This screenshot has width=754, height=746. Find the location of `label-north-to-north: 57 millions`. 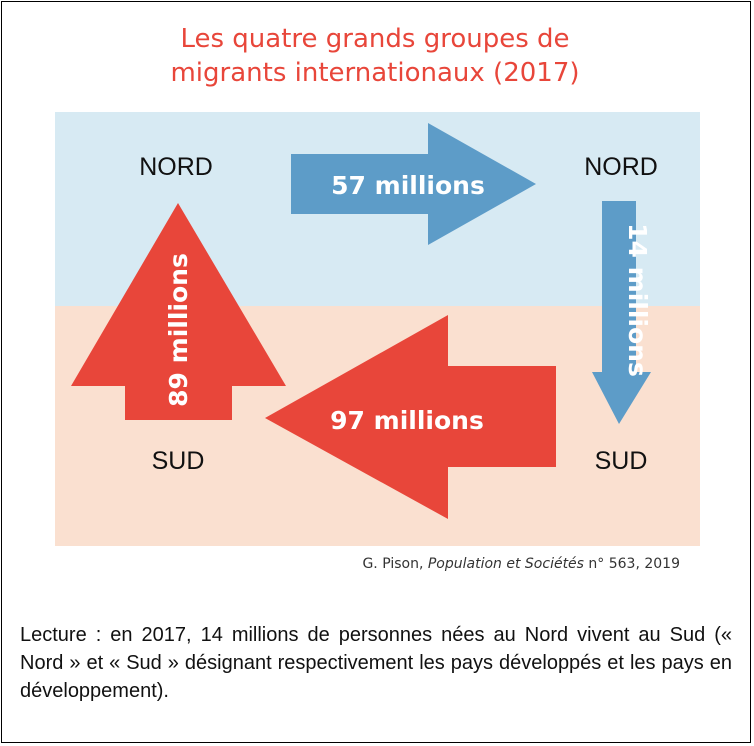

label-north-to-north: 57 millions is located at coordinates (408, 185).